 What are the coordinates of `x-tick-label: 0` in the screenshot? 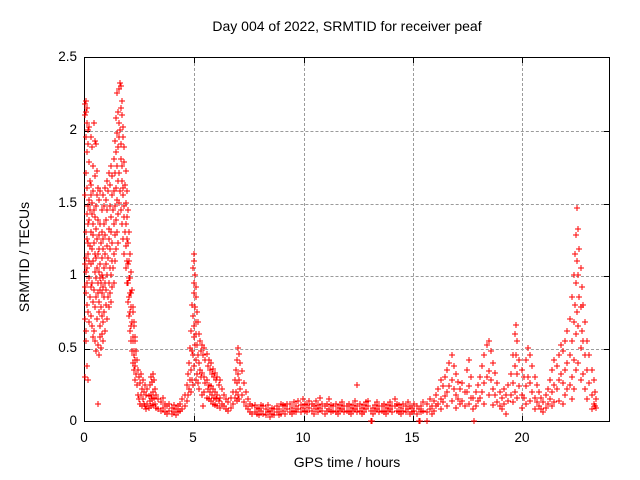 It's located at (84, 437).